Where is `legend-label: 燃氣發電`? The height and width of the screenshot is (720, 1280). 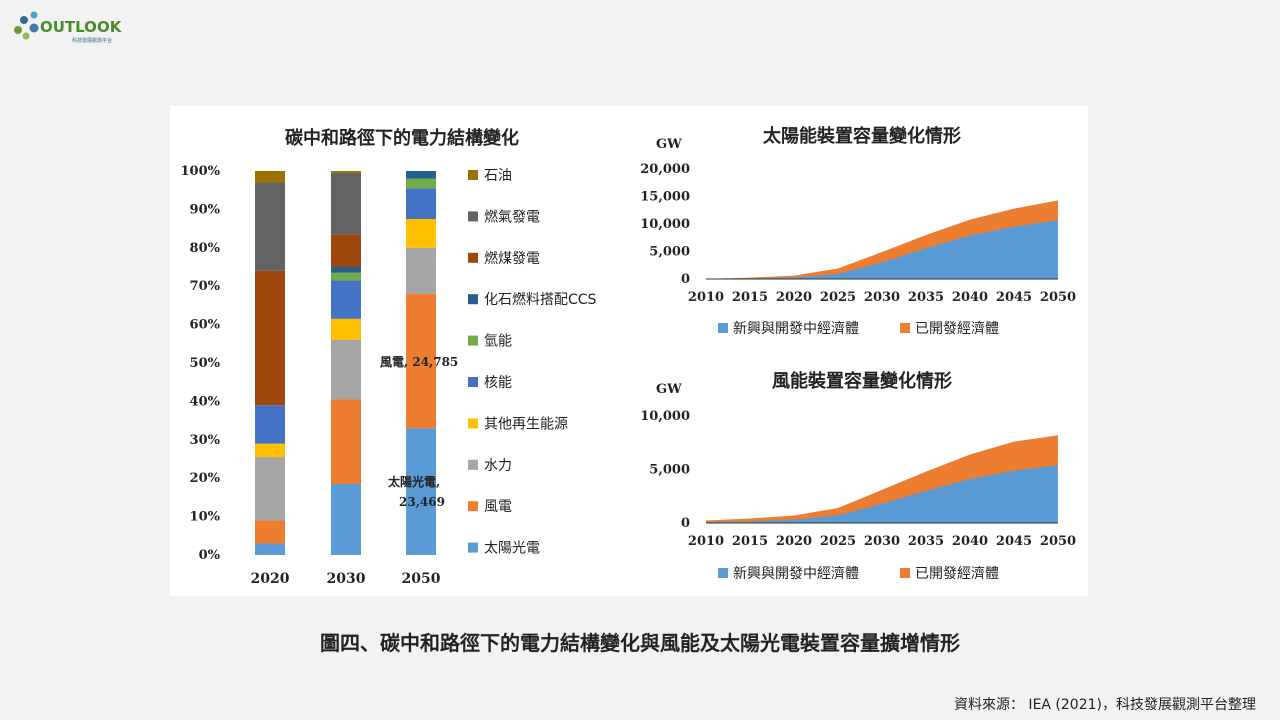 legend-label: 燃氣發電 is located at coordinates (512, 216).